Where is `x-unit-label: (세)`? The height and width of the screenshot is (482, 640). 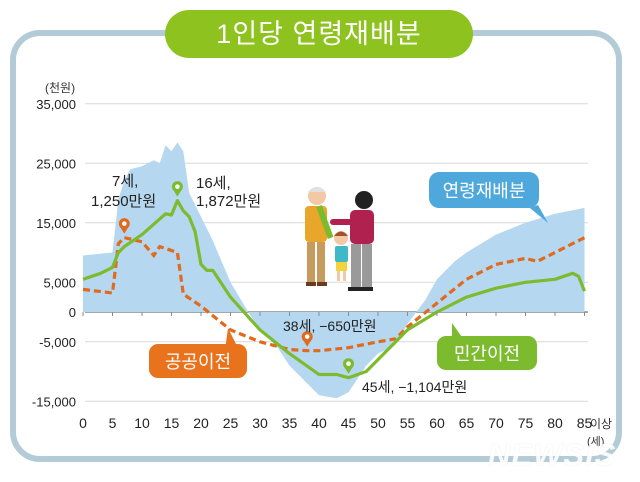
x-unit-label: (세) is located at coordinates (595, 441).